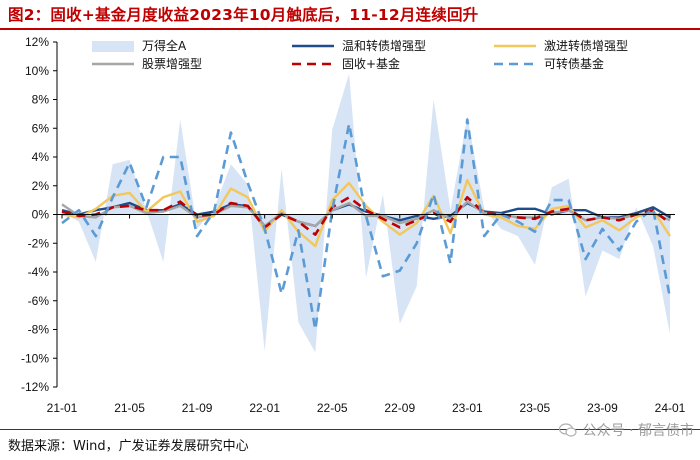 This screenshot has height=460, width=700. What do you see at coordinates (35, 358) in the screenshot?
I see `y-tick-label: -10%` at bounding box center [35, 358].